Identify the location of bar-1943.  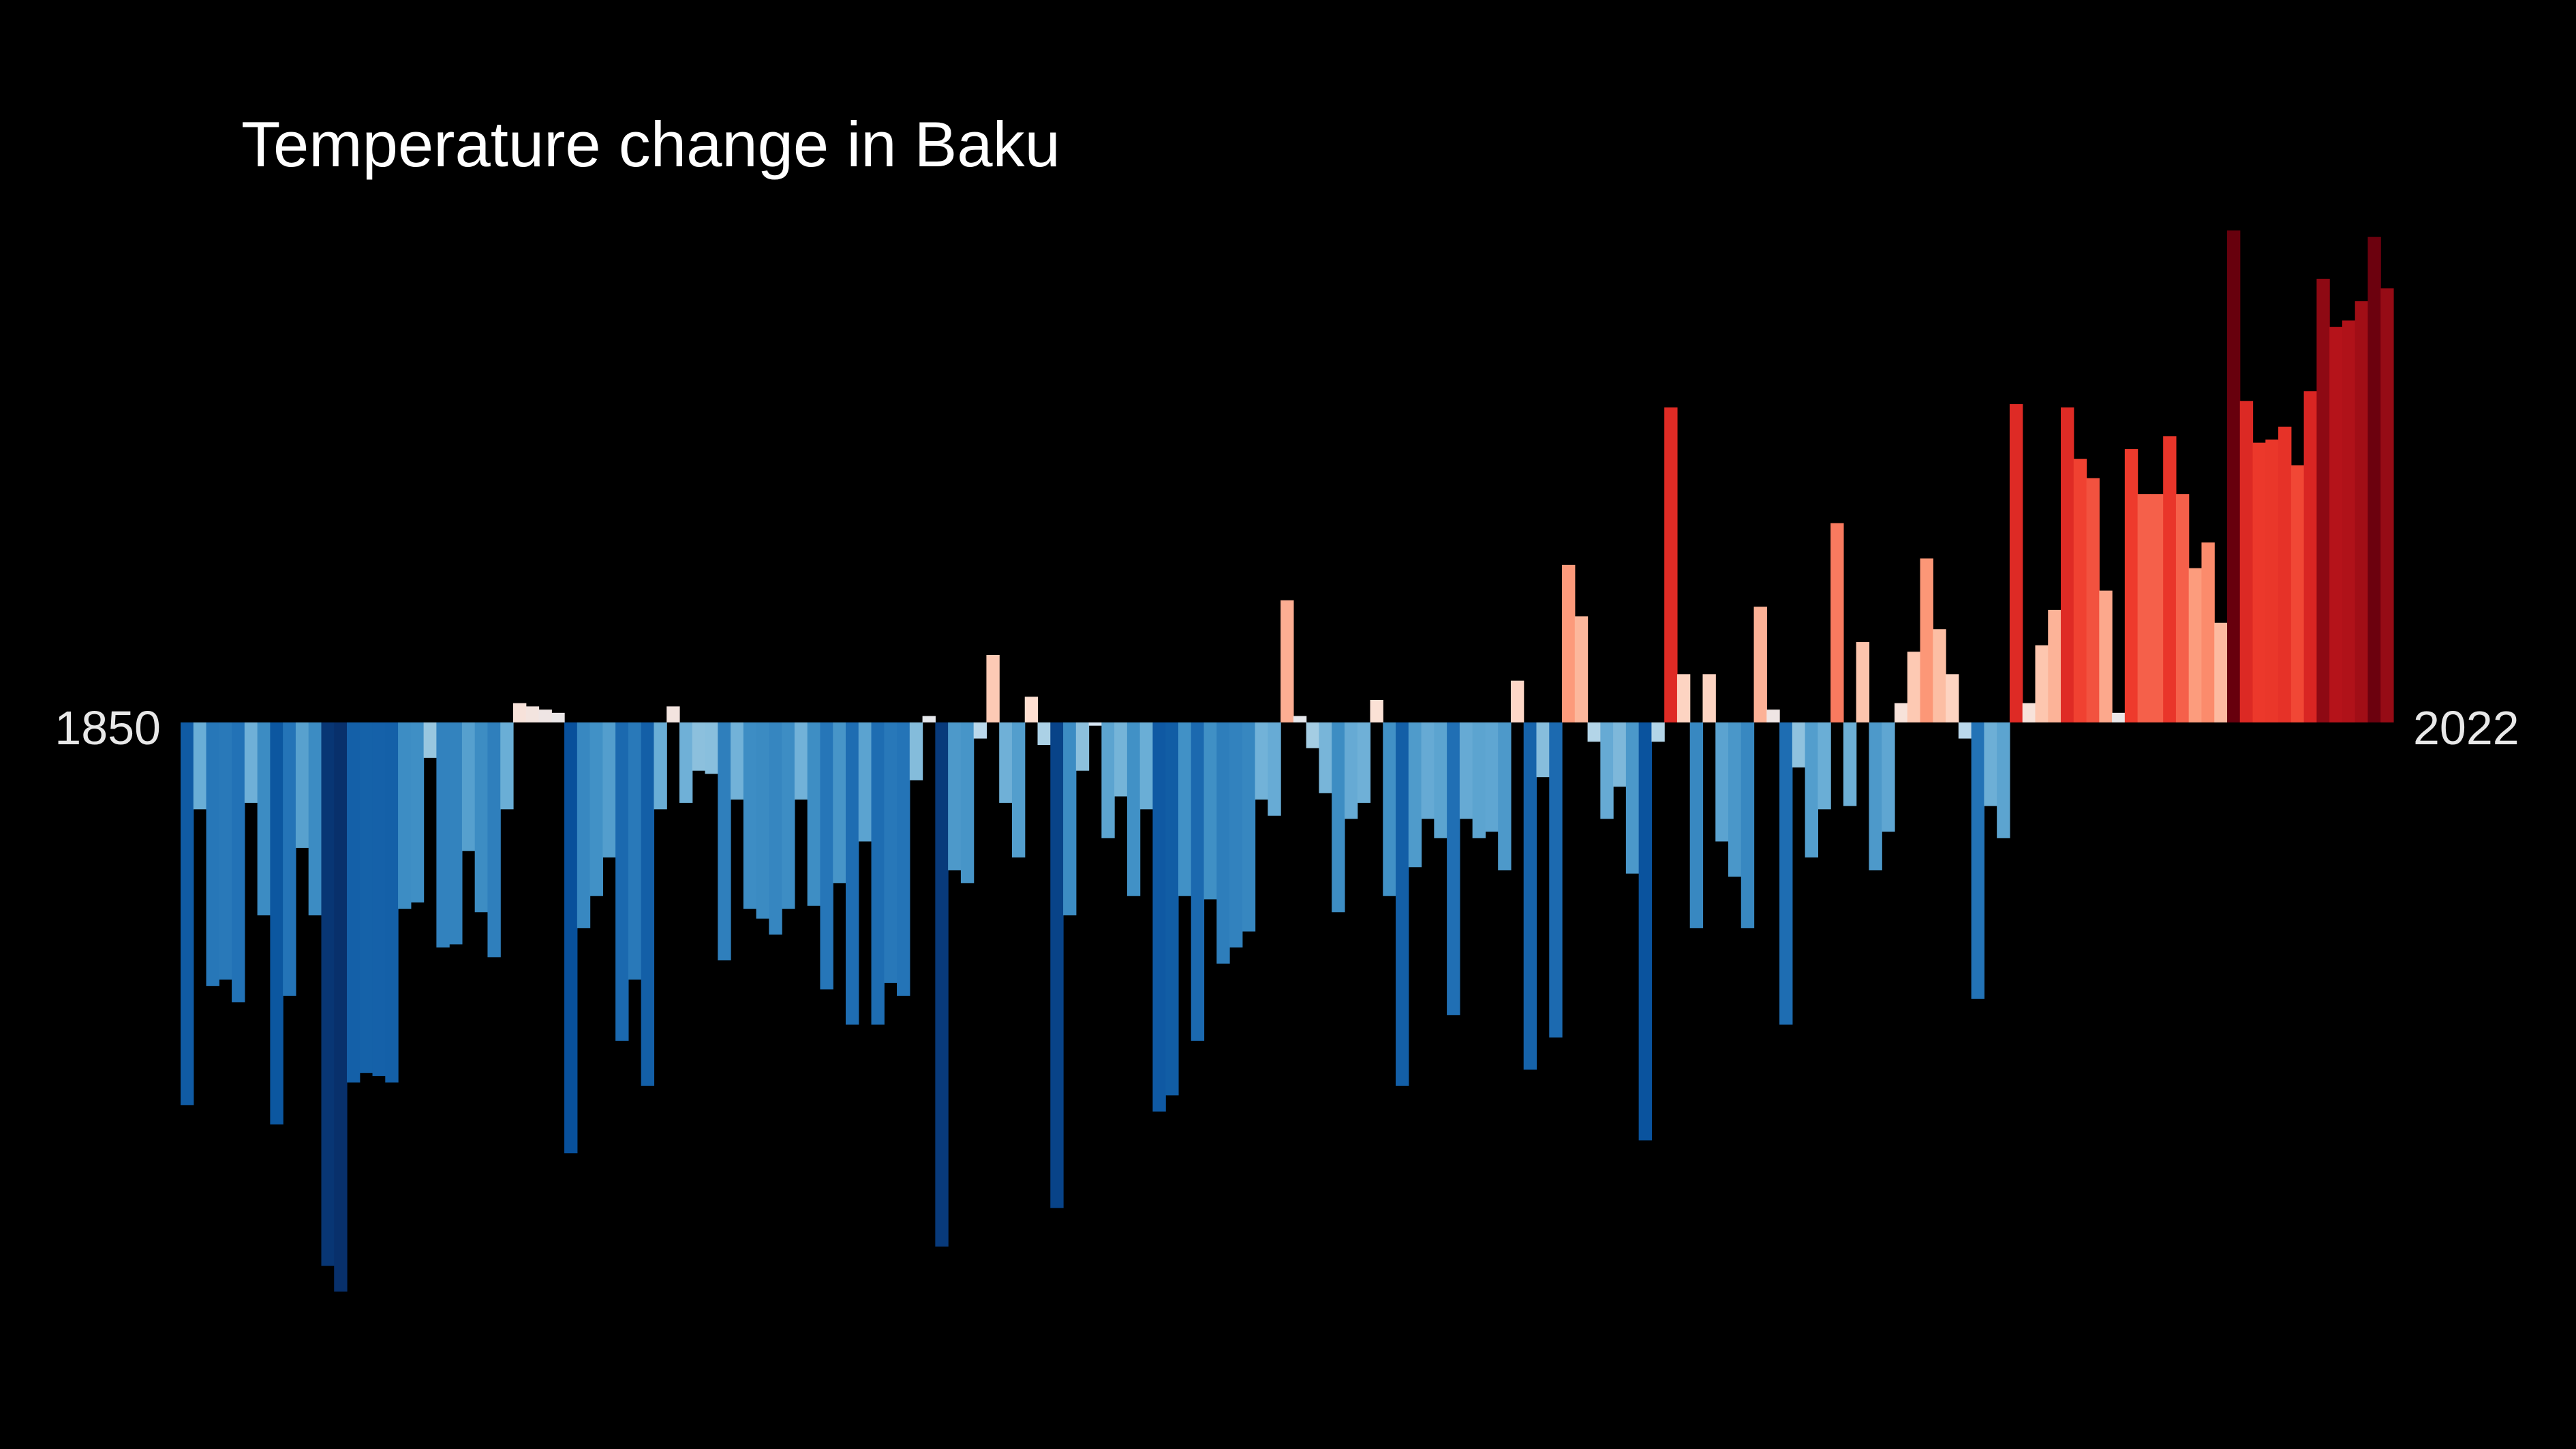
(1376, 710).